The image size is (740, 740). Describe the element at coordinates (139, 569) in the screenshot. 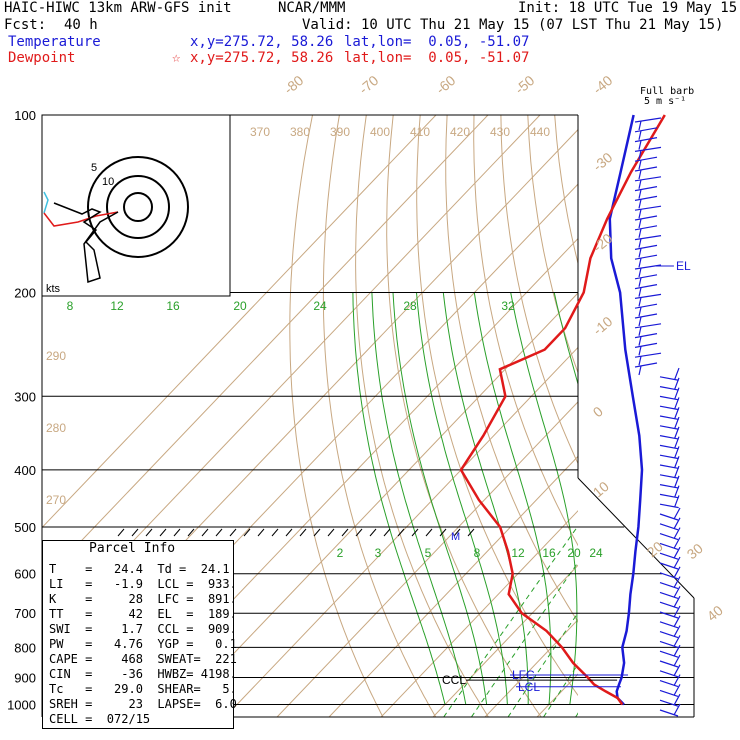

I see `parcel-row: T = 24.4 Td = 24.1` at that location.